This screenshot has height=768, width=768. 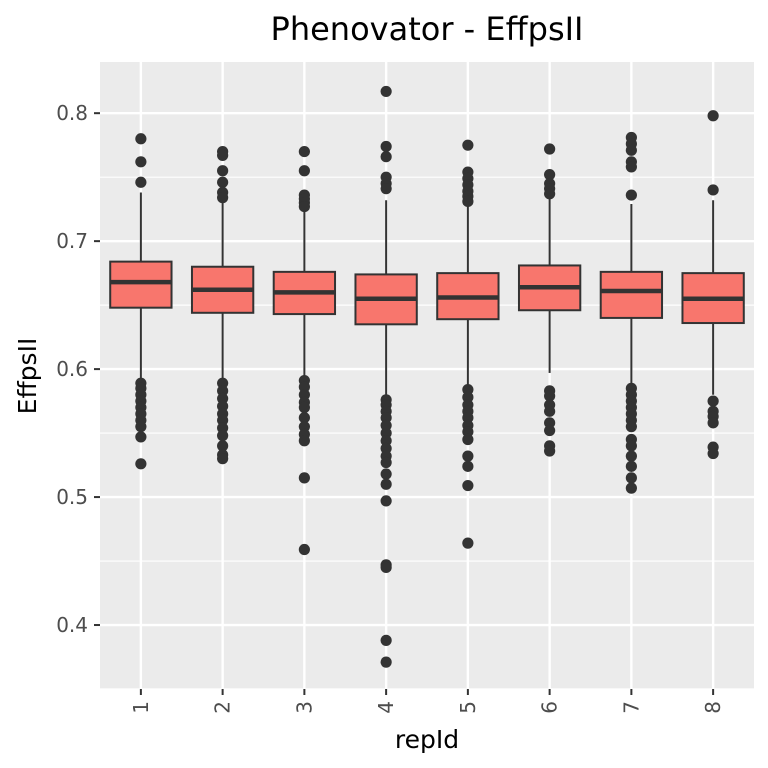 I want to click on x-tick-label: 7, so click(x=631, y=707).